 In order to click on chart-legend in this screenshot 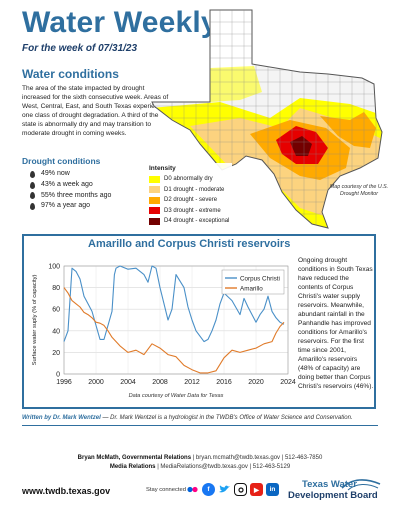, I will do `click(253, 282)`.